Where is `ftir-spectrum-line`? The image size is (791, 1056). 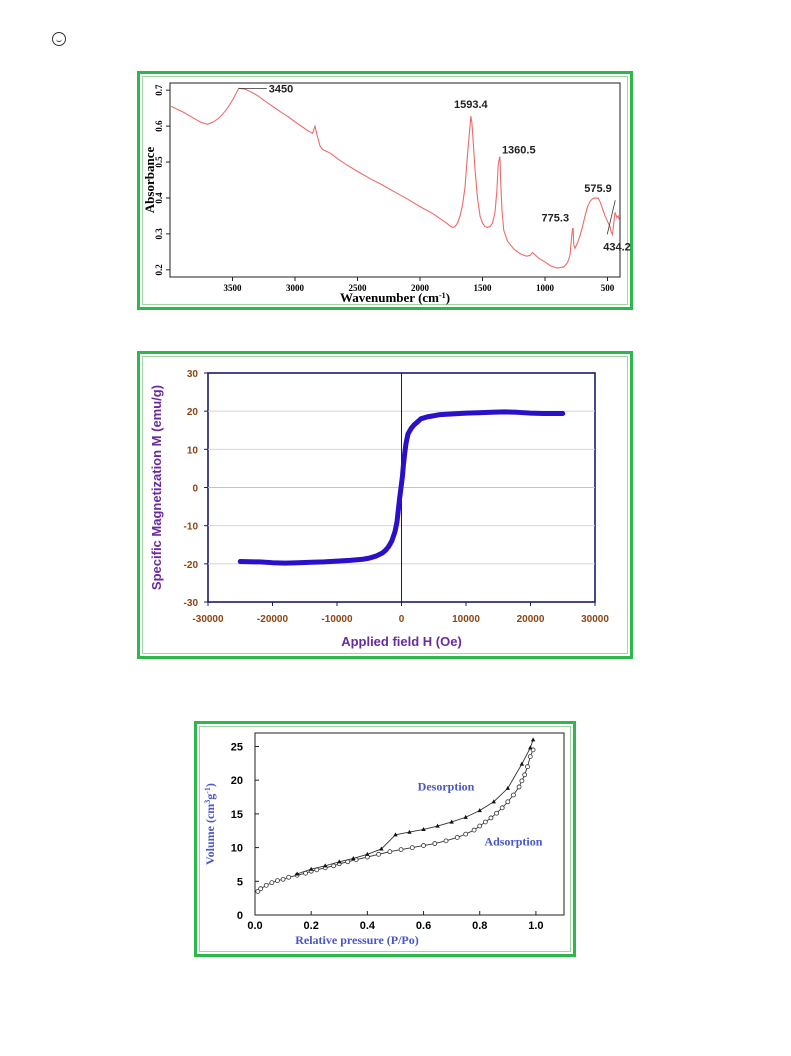 ftir-spectrum-line is located at coordinates (395, 178).